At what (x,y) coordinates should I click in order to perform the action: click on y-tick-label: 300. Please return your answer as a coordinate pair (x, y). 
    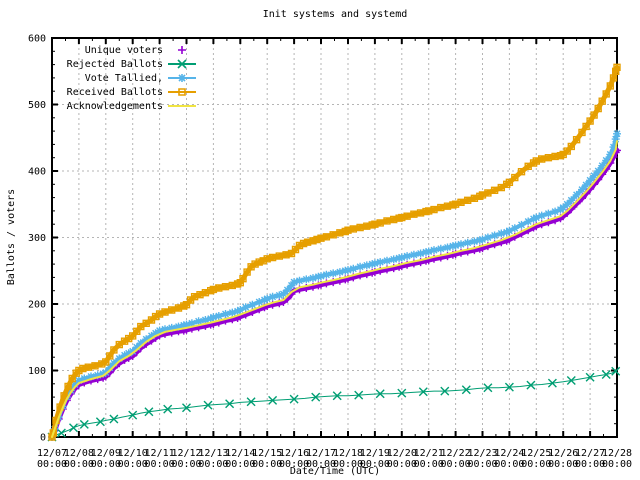
    Looking at the image, I should click on (37, 238).